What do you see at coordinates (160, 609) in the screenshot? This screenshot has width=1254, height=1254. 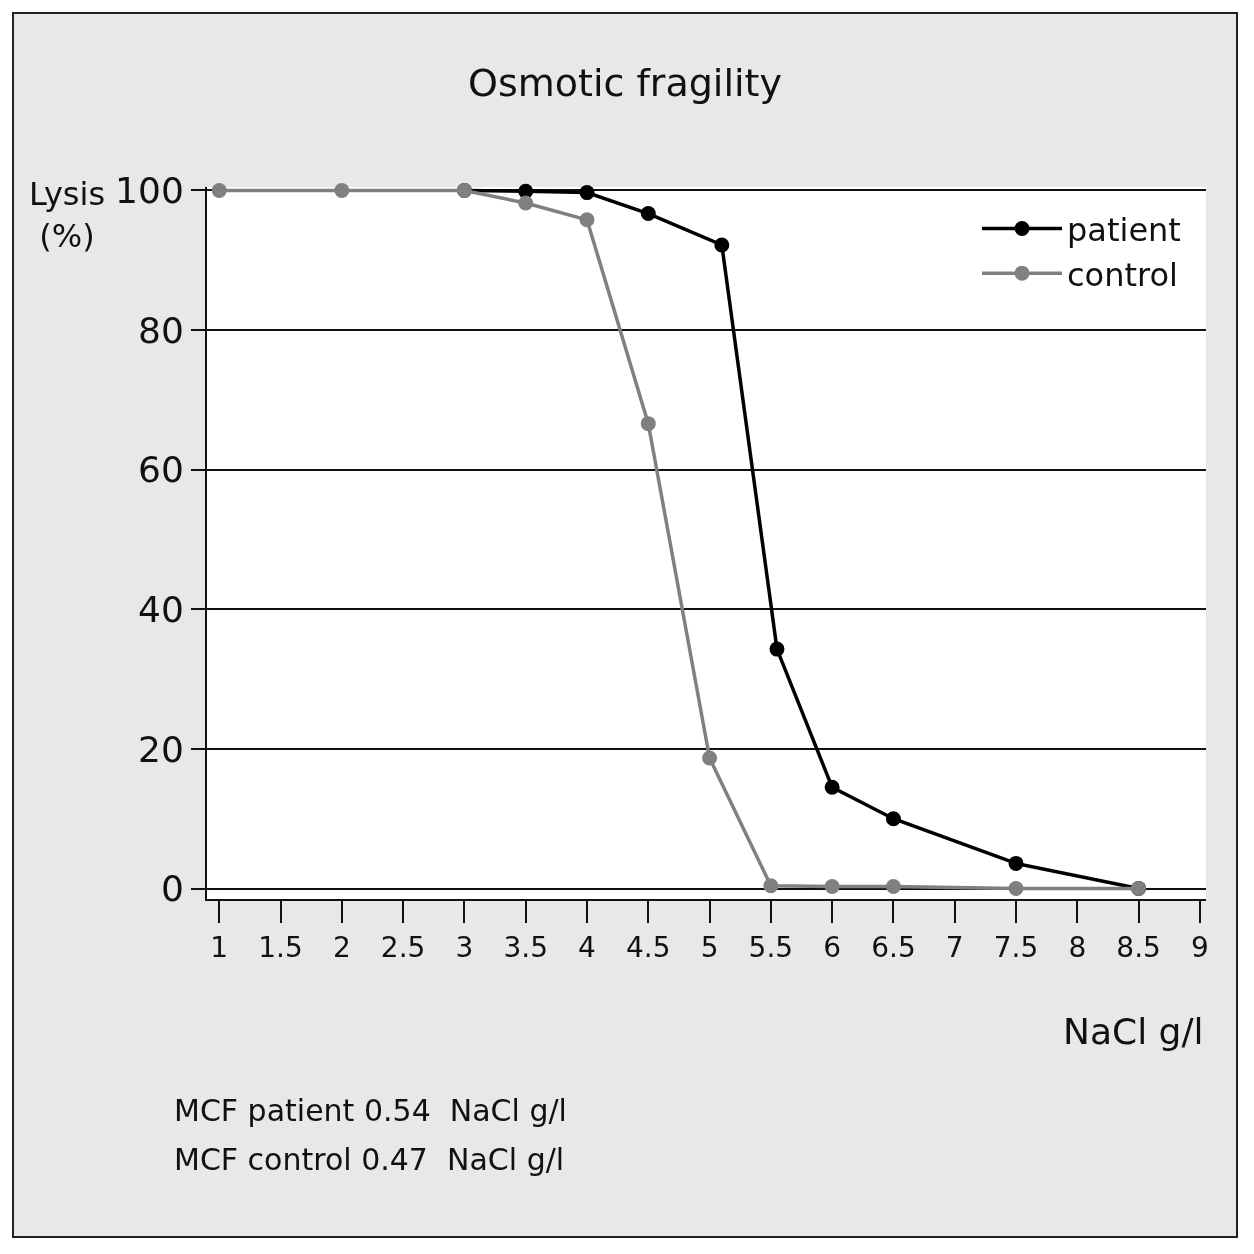 I see `y-tick-label: 40` at bounding box center [160, 609].